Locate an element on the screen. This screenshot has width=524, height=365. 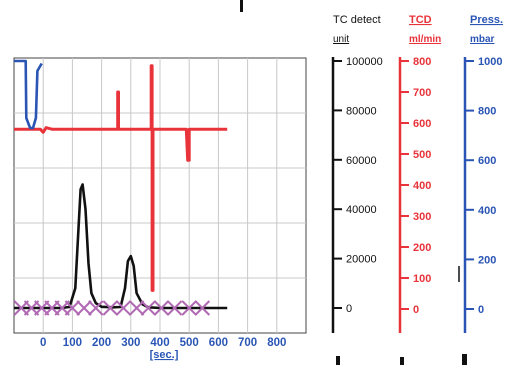
axis-tick-label: 20000 is located at coordinates (361, 260).